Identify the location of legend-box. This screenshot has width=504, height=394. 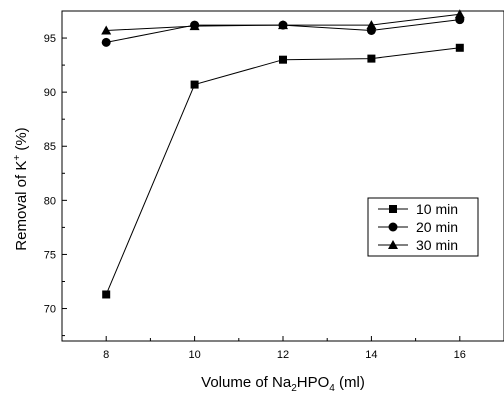
(423, 227).